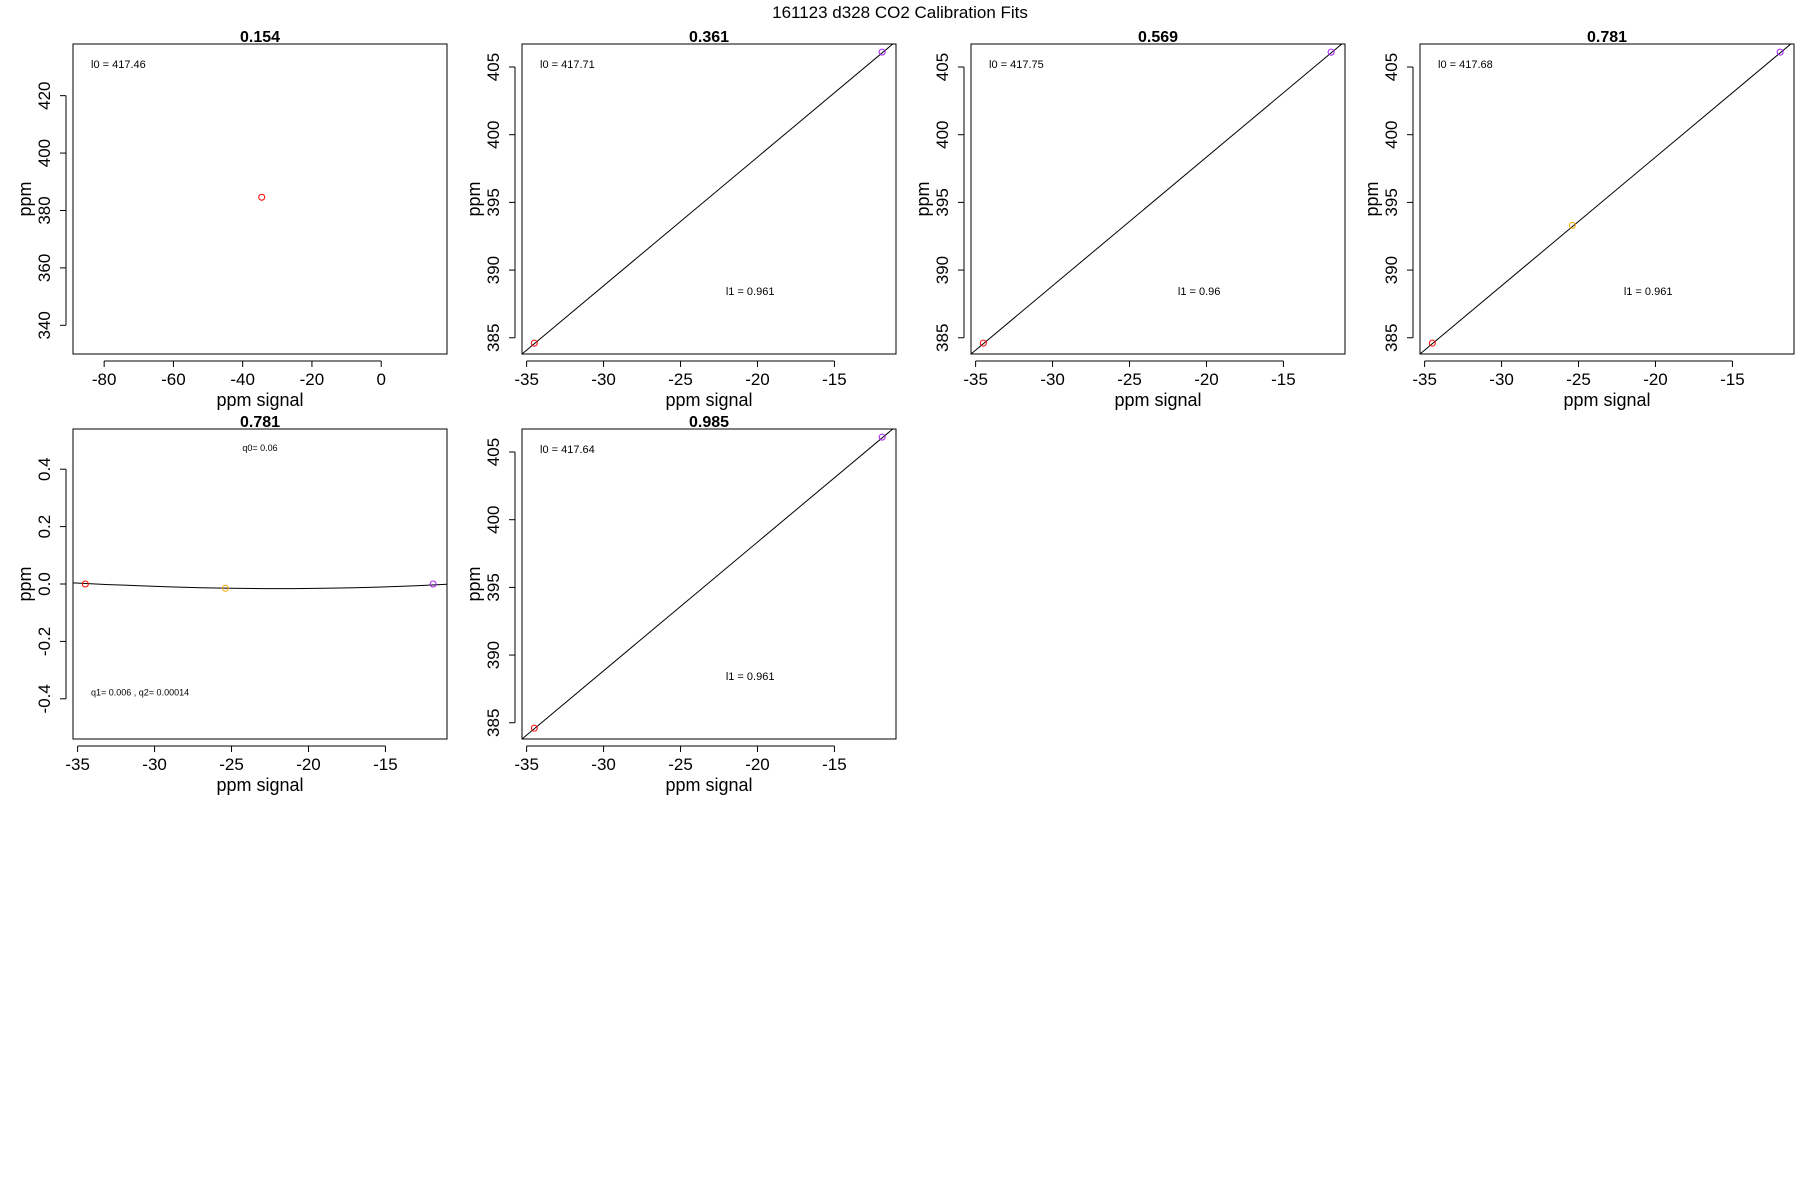 Image resolution: width=1800 pixels, height=1200 pixels. Describe the element at coordinates (1391, 135) in the screenshot. I see `panel-4-y-tick-label: 400` at that location.